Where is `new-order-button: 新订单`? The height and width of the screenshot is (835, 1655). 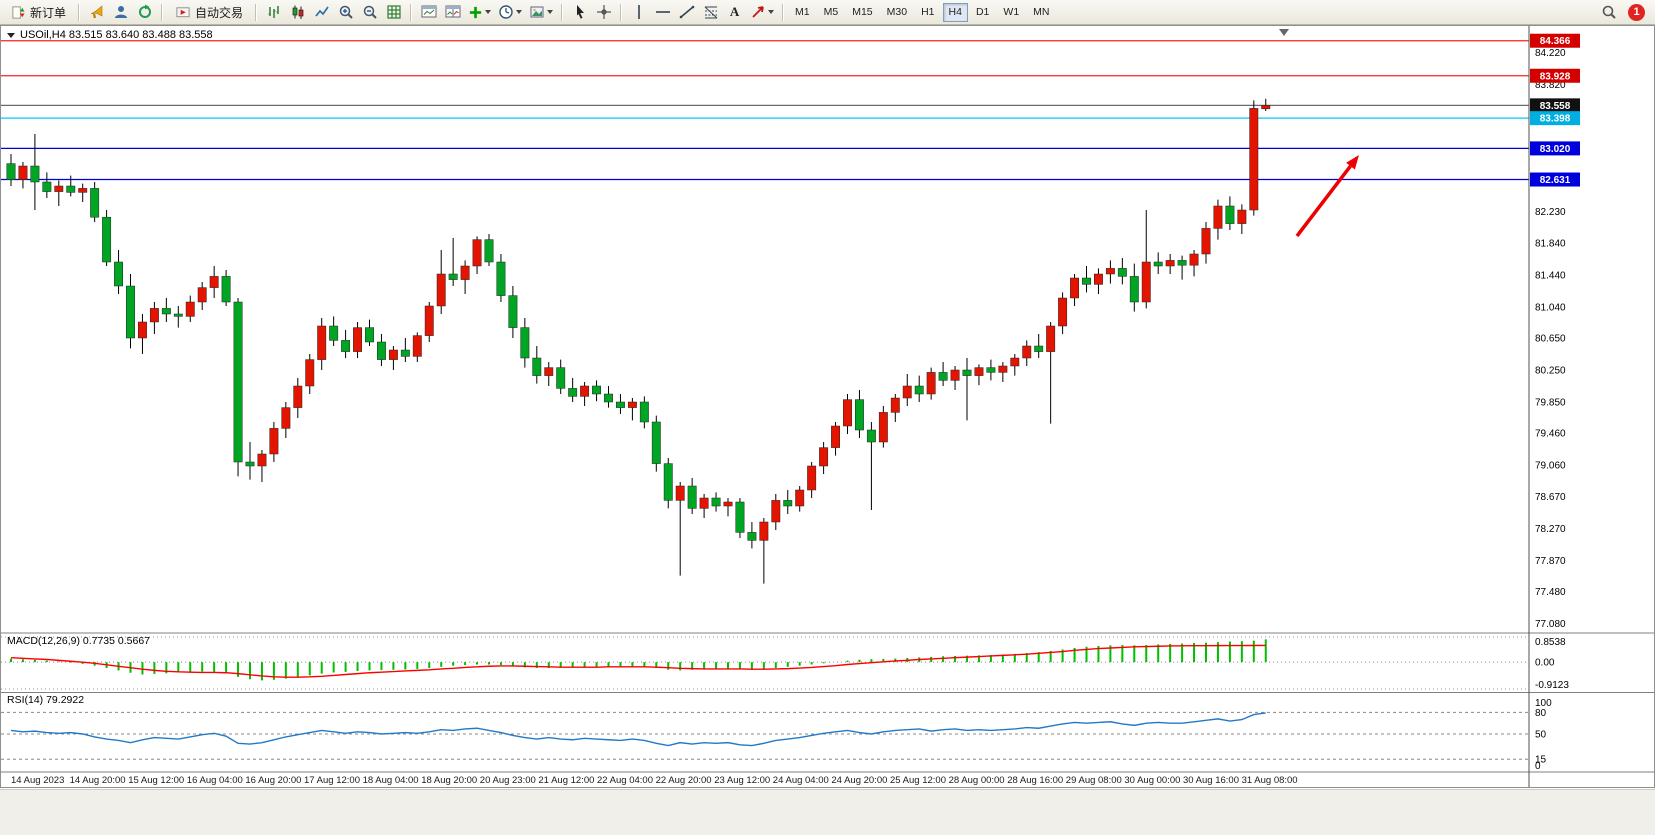 new-order-button: 新订单 is located at coordinates (38, 12).